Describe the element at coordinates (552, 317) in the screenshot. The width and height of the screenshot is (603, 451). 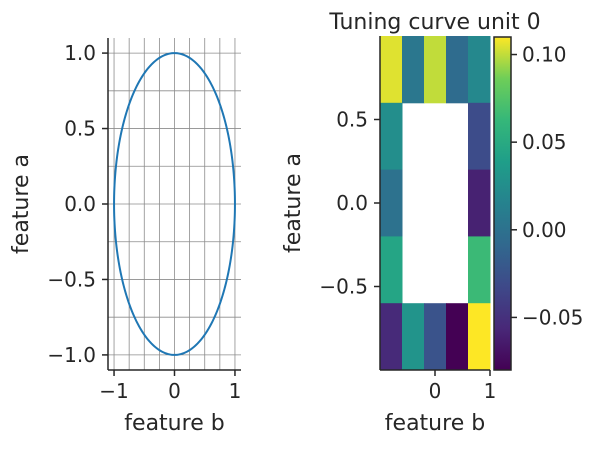
I see `colorbar-tick-label: −0.05` at that location.